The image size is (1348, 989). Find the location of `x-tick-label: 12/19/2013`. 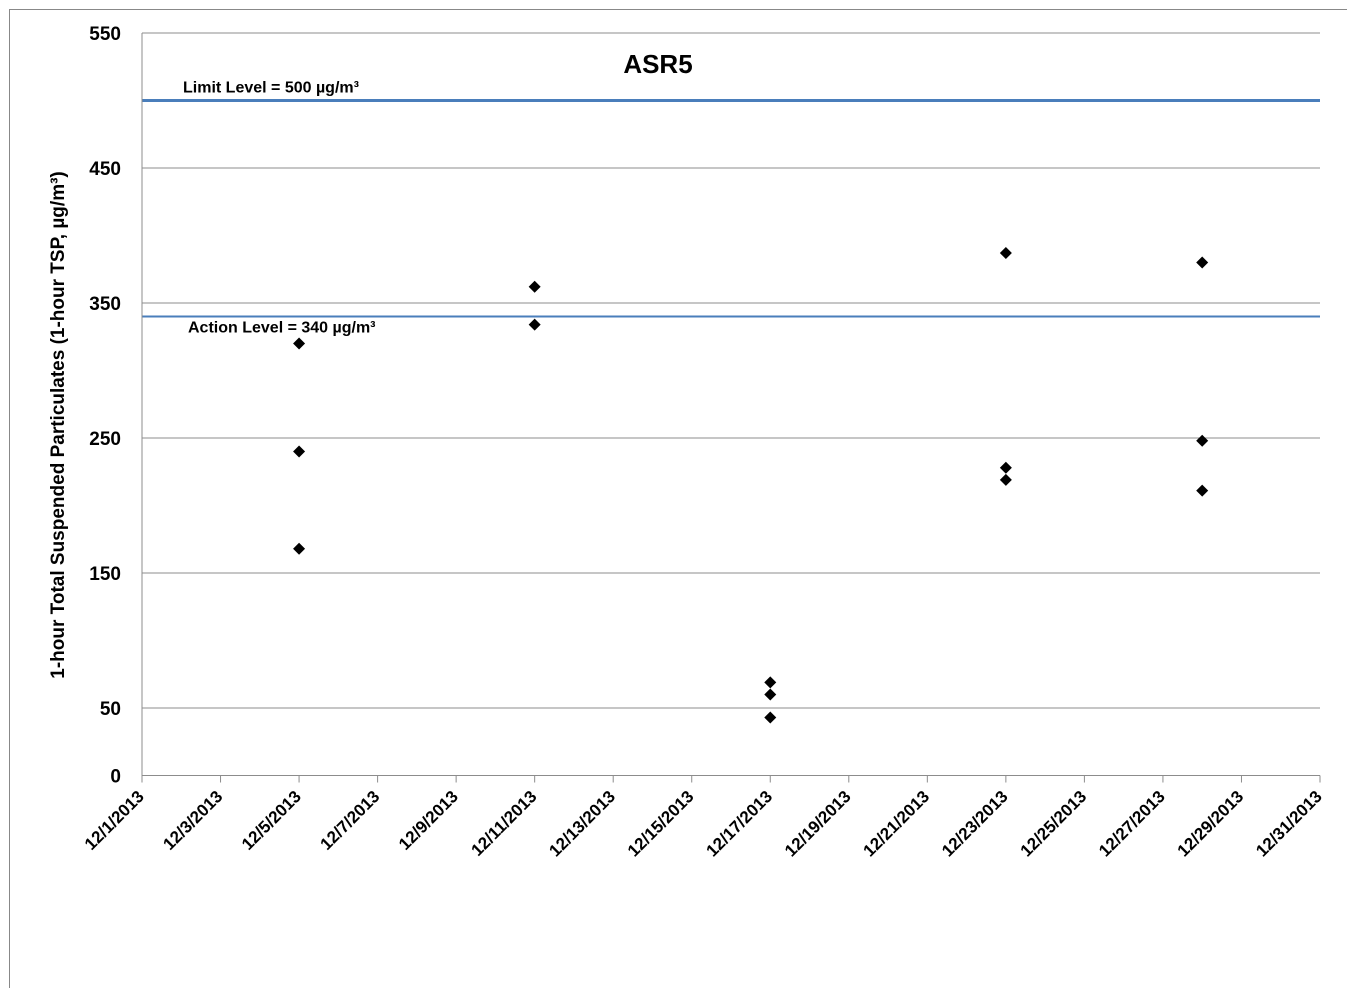

x-tick-label: 12/19/2013 is located at coordinates (818, 824).